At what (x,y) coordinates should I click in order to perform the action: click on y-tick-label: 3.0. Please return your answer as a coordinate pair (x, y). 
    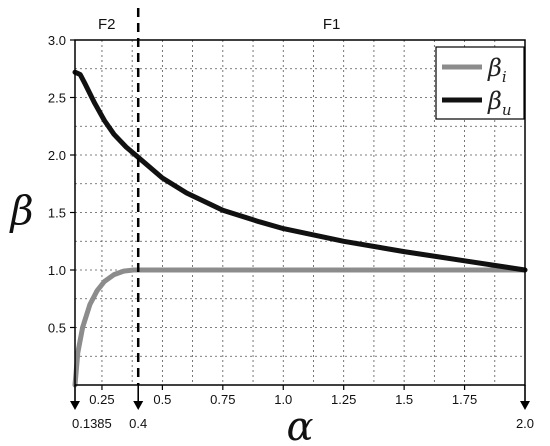
    Looking at the image, I should click on (57, 40).